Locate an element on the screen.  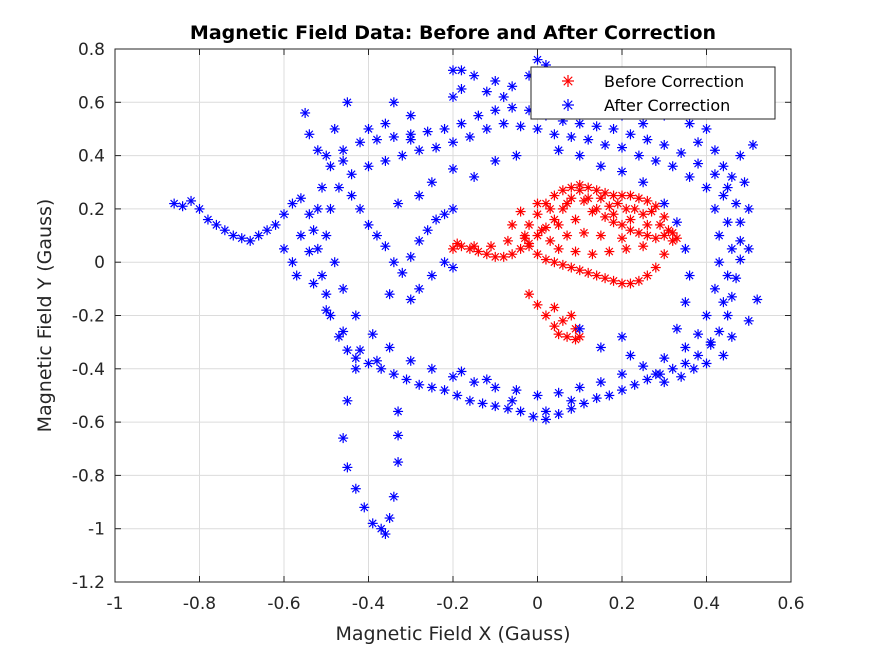
legend-label: Before Correction is located at coordinates (674, 81).